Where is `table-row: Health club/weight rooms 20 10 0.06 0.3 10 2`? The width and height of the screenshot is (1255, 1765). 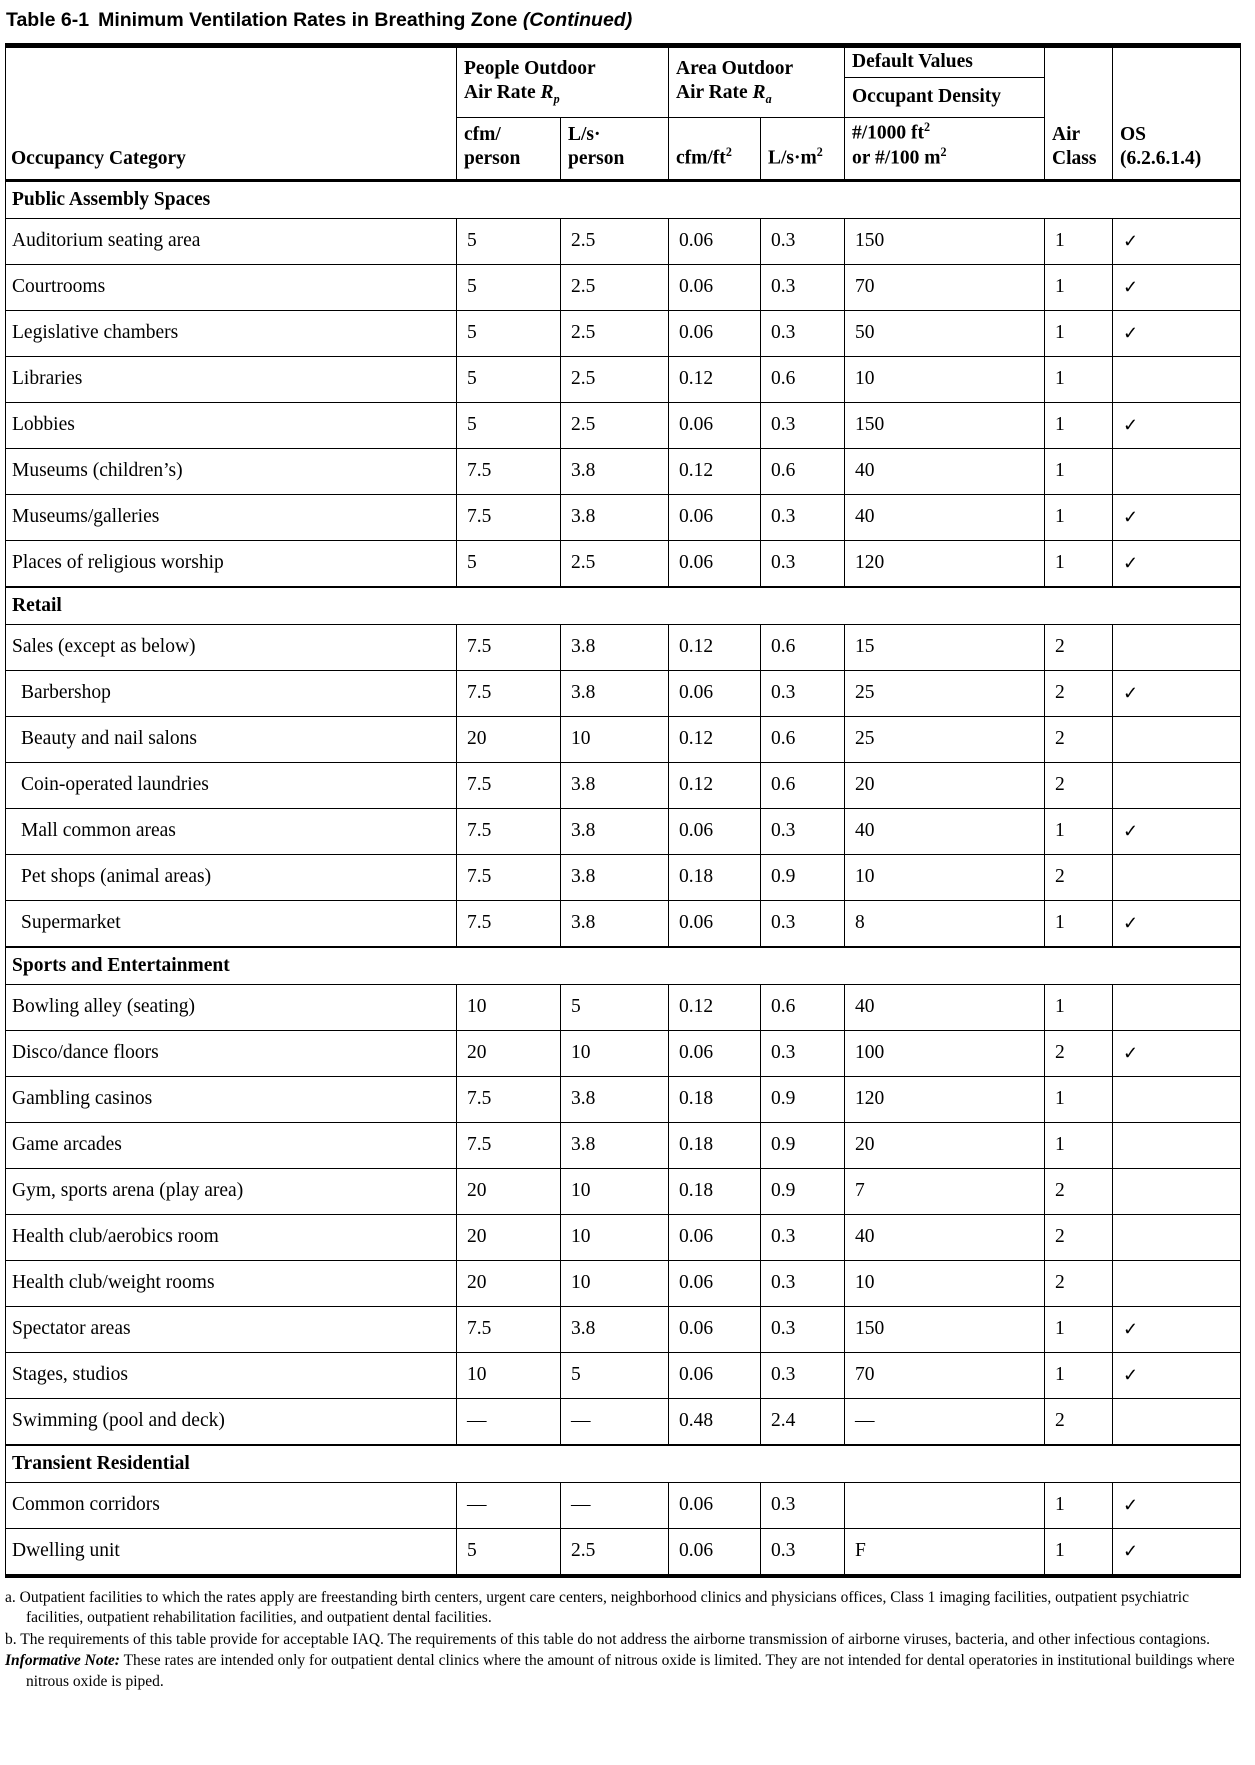 table-row: Health club/weight rooms 20 10 0.06 0.3 10 2 is located at coordinates (623, 1283).